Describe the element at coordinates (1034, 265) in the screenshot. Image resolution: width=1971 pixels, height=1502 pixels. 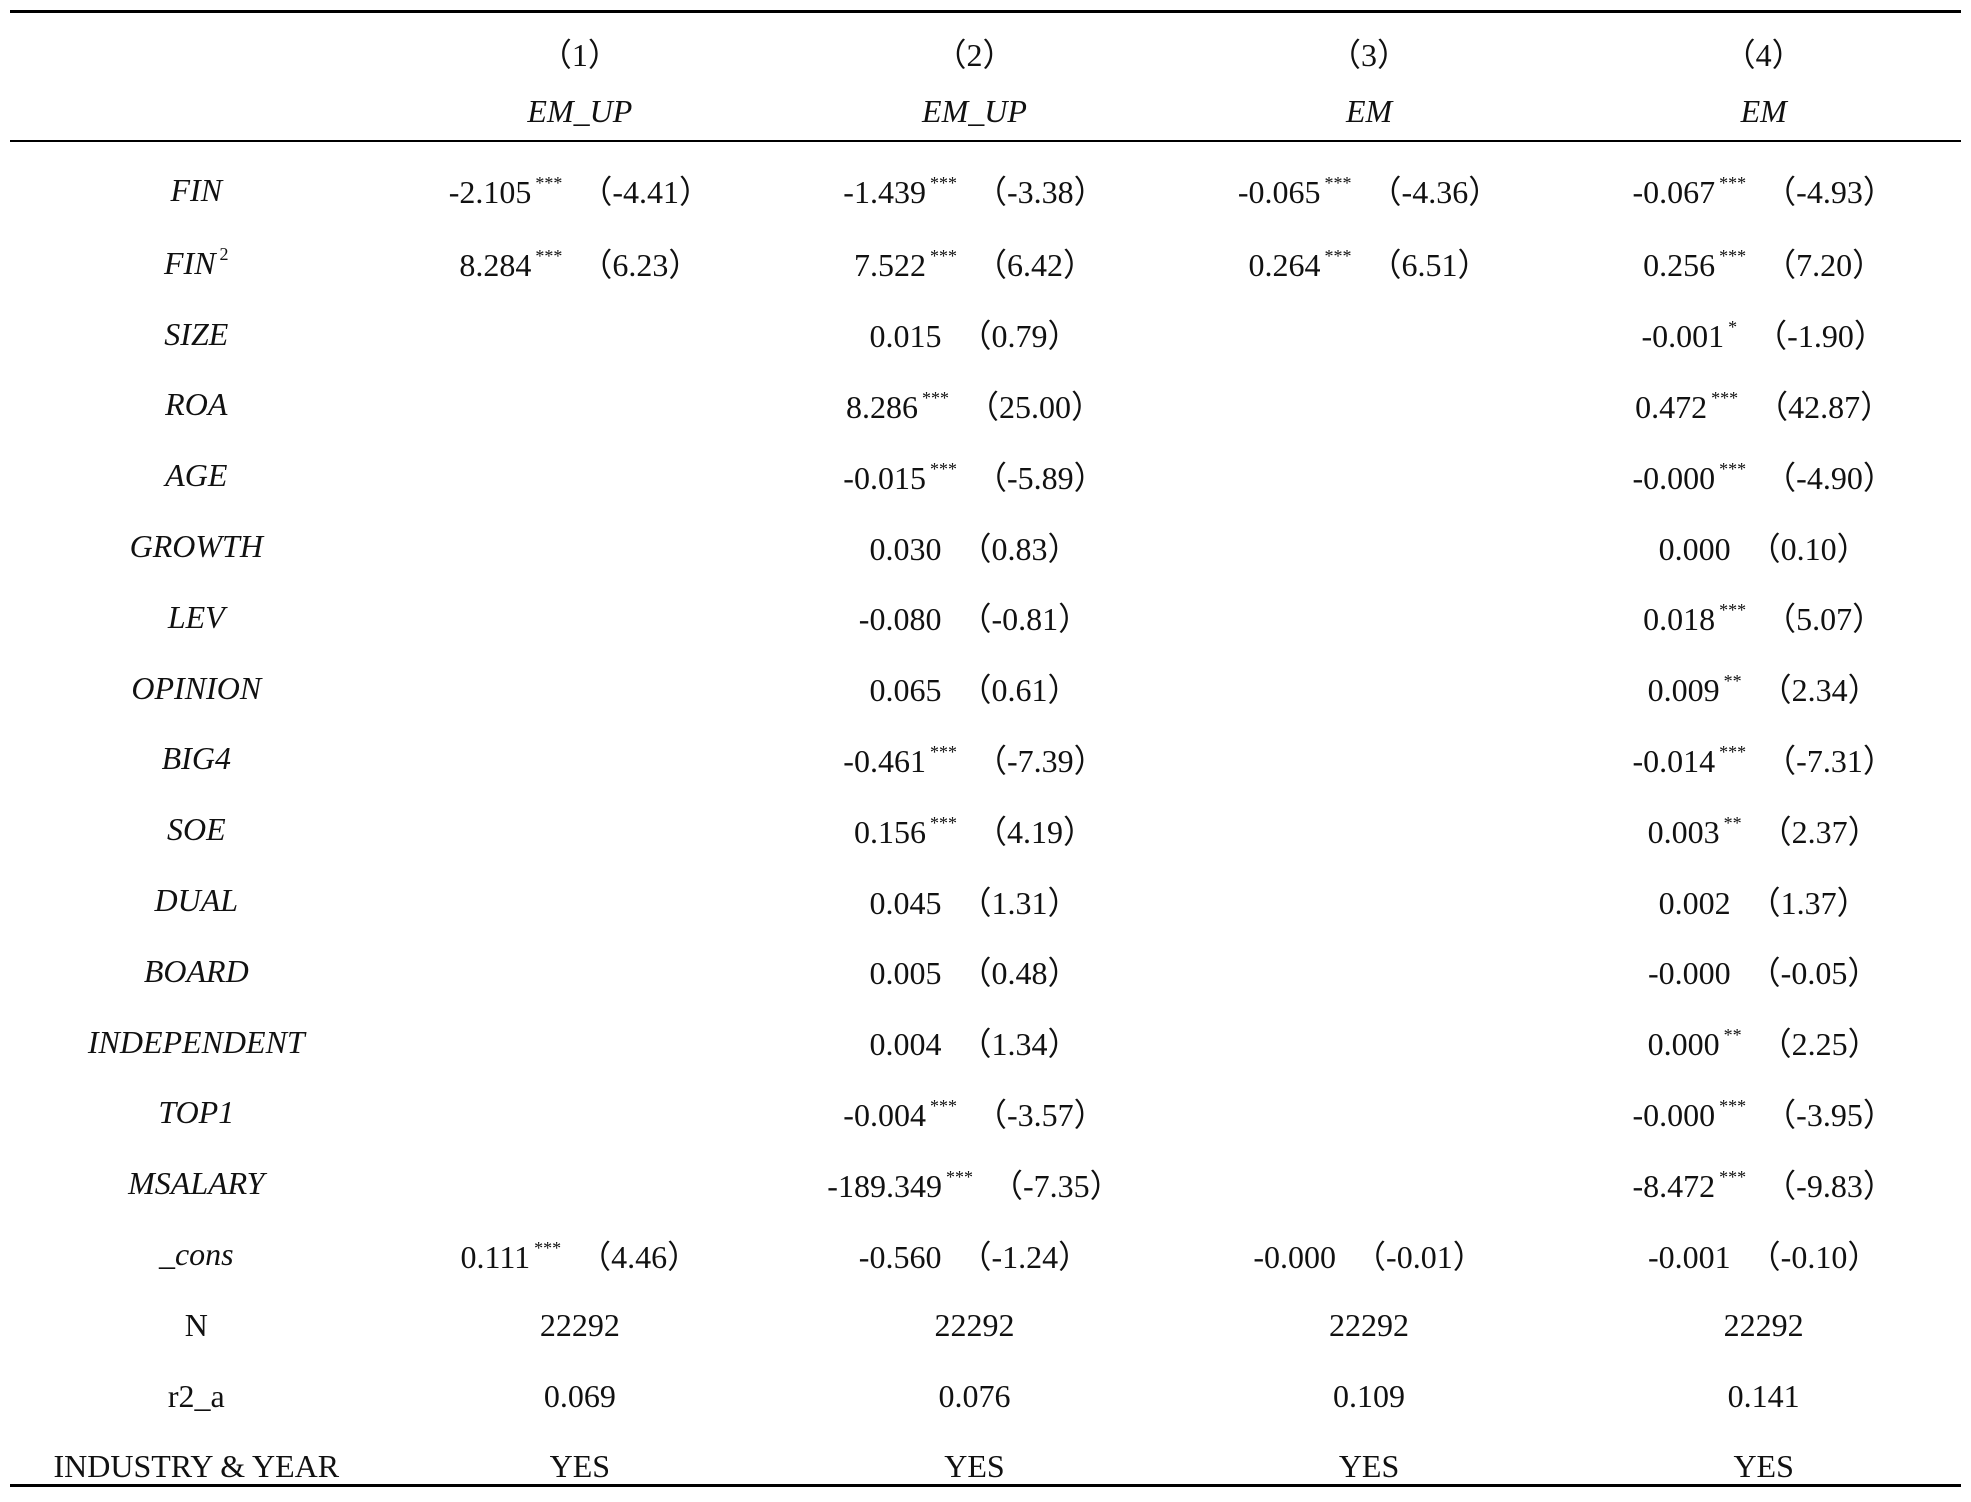
I see `t-statistic: （6.42）` at that location.